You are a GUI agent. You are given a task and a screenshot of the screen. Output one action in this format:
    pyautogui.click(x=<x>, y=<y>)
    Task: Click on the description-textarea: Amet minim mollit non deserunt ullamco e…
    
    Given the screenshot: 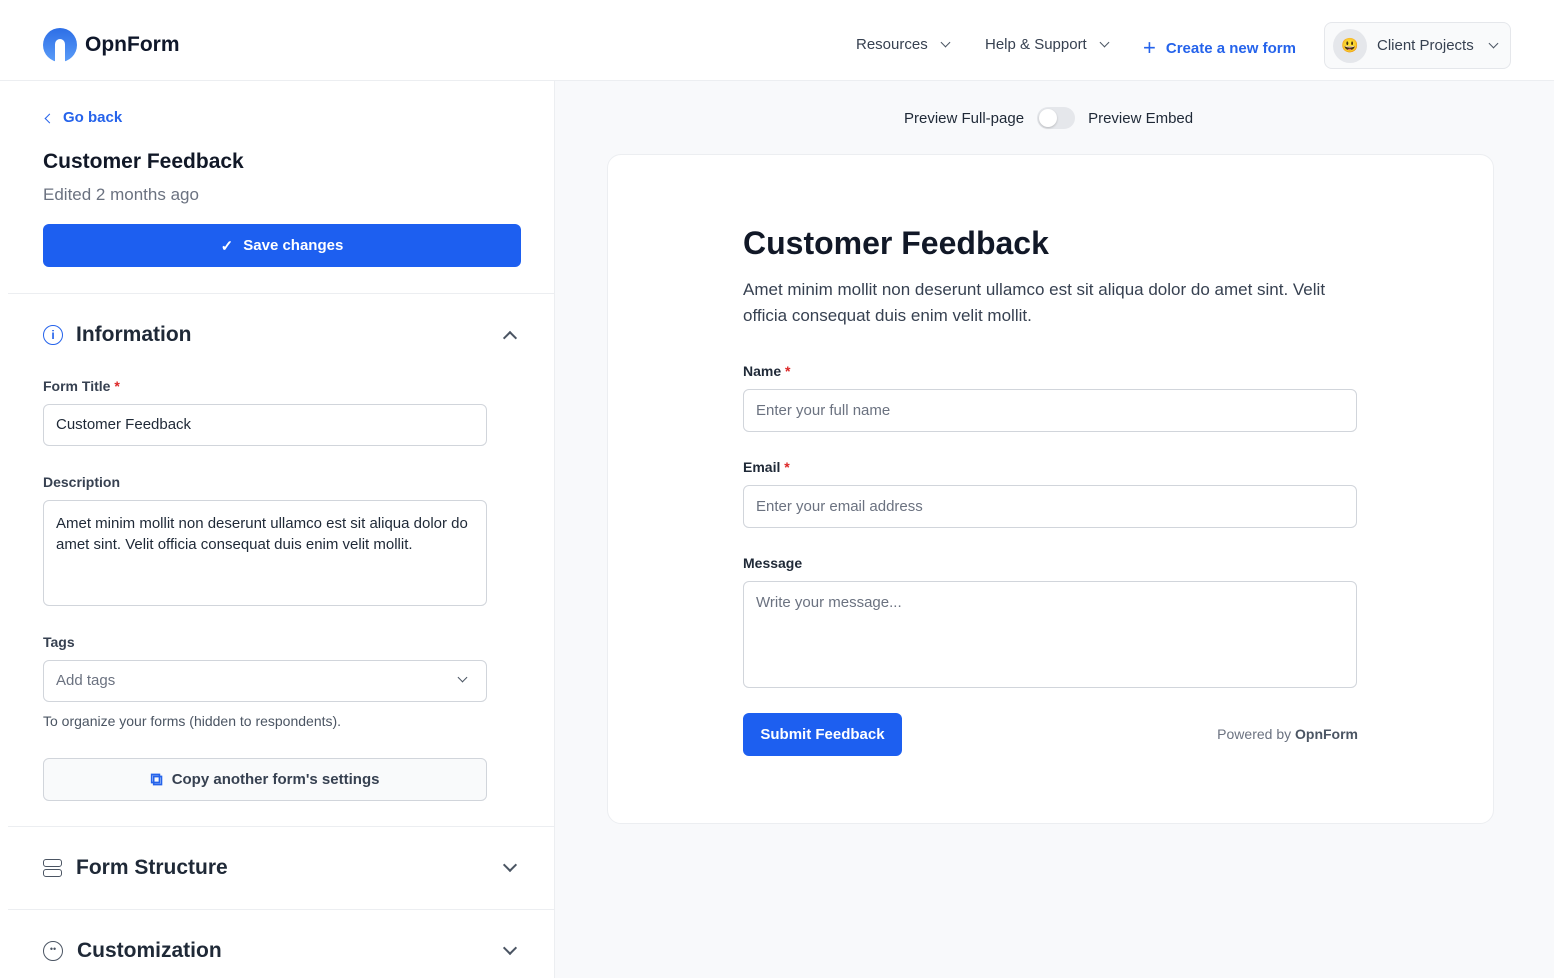 What is the action you would take?
    pyautogui.click(x=265, y=553)
    